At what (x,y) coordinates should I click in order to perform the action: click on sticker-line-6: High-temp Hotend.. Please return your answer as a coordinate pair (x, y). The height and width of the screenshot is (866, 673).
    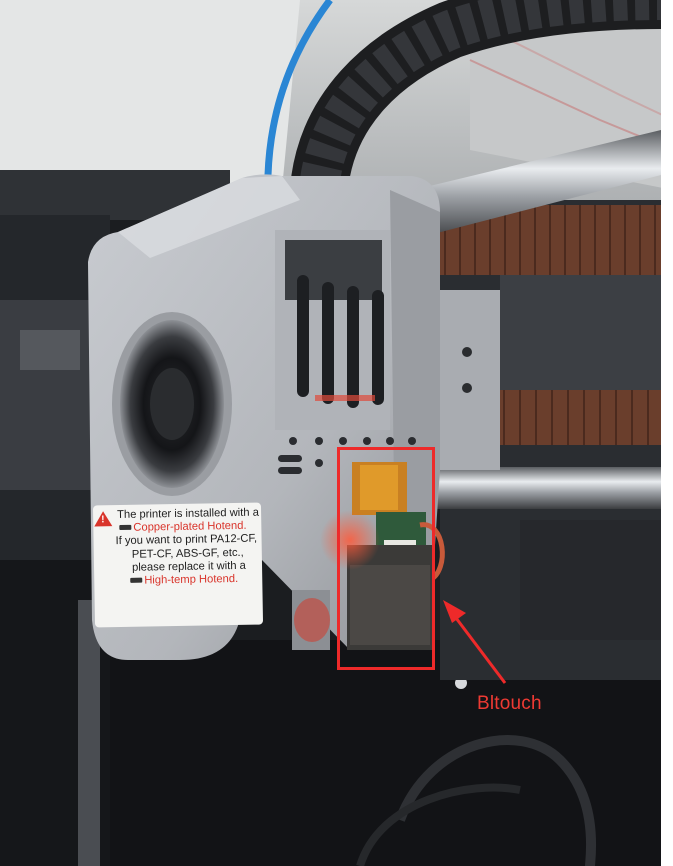
    Looking at the image, I should click on (179, 581).